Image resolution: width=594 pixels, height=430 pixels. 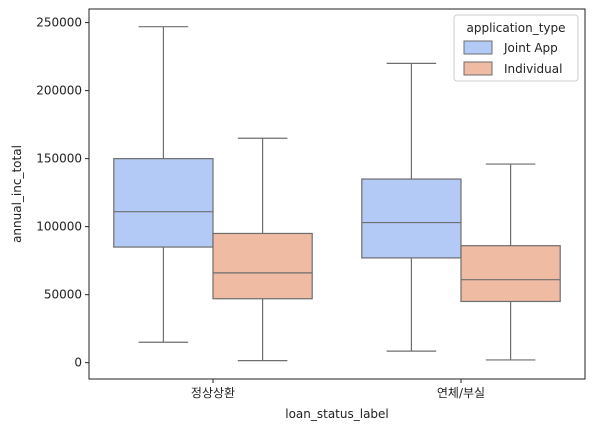 I want to click on x-axis-label: loan_status_label, so click(x=337, y=414).